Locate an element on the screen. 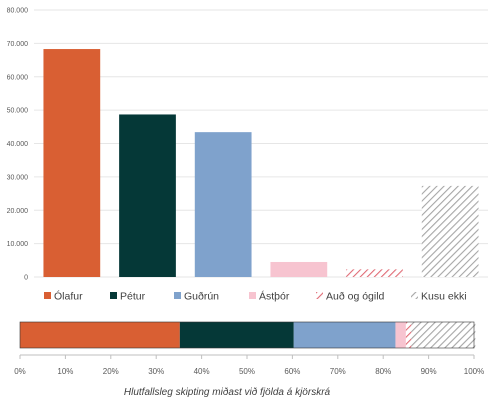  legend-label: Kusu ekki is located at coordinates (444, 297).